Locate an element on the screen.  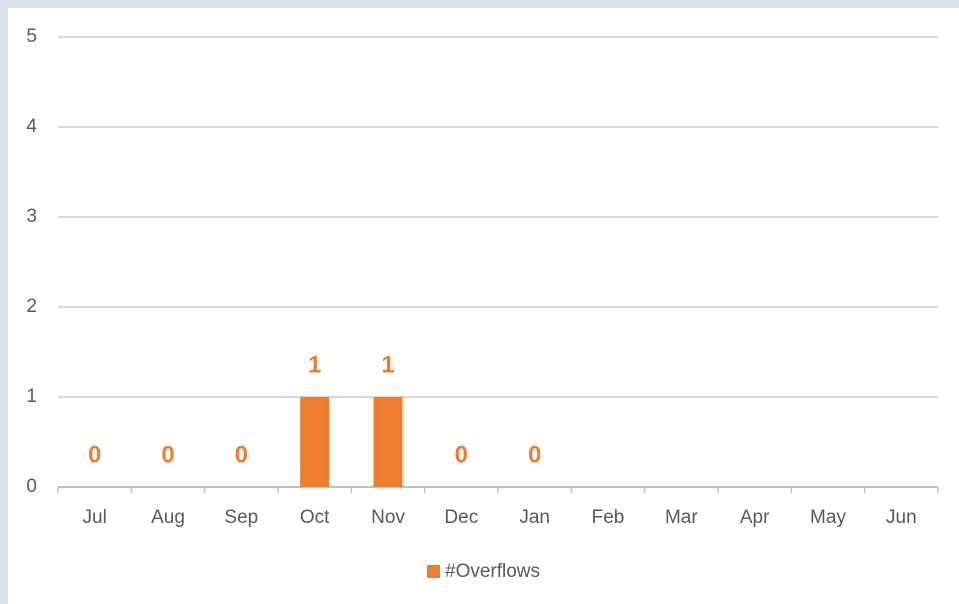
x-tick-label: Jul is located at coordinates (95, 517).